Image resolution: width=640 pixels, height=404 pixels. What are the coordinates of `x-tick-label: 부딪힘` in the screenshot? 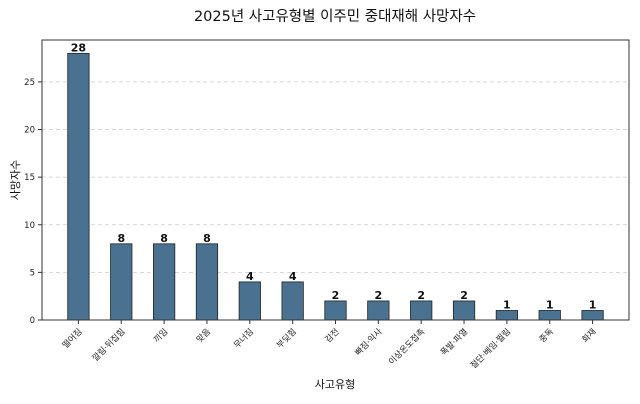 It's located at (286, 338).